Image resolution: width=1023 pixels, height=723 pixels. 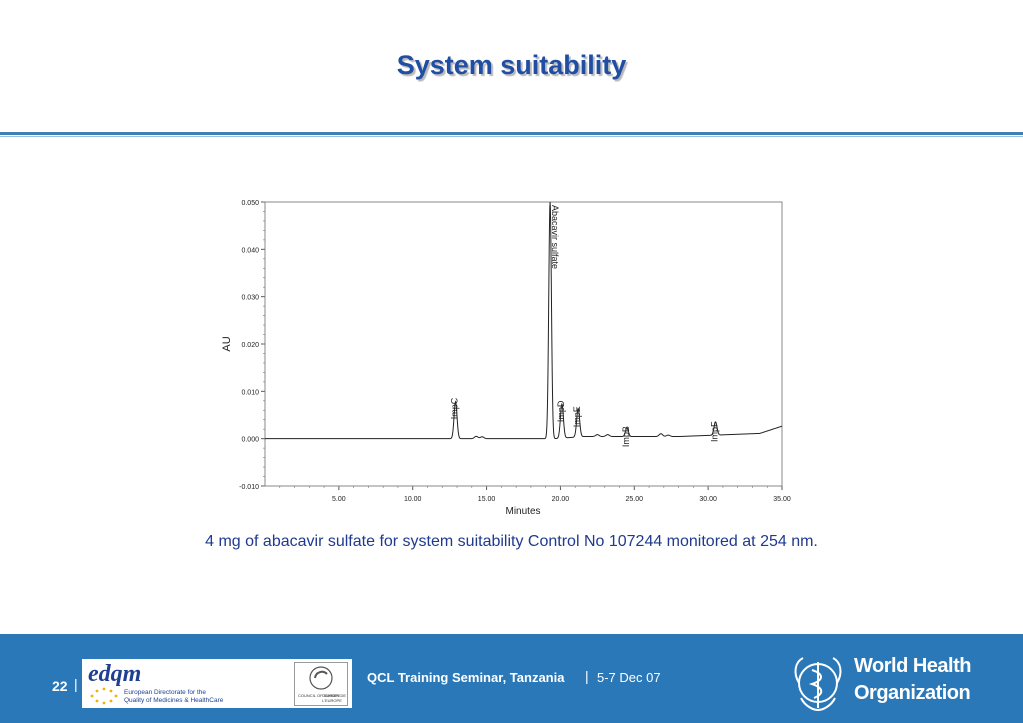 I want to click on x-tick-label: 25.00, so click(x=635, y=499).